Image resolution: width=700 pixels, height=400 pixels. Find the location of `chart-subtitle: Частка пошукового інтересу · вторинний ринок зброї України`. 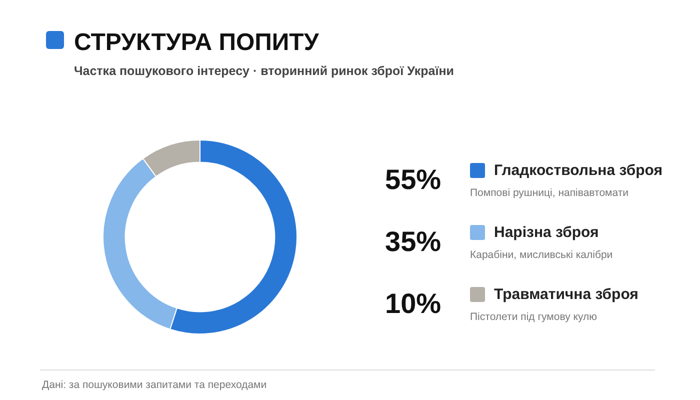

chart-subtitle: Частка пошукового інтересу · вторинний ринок зброї України is located at coordinates (264, 71).